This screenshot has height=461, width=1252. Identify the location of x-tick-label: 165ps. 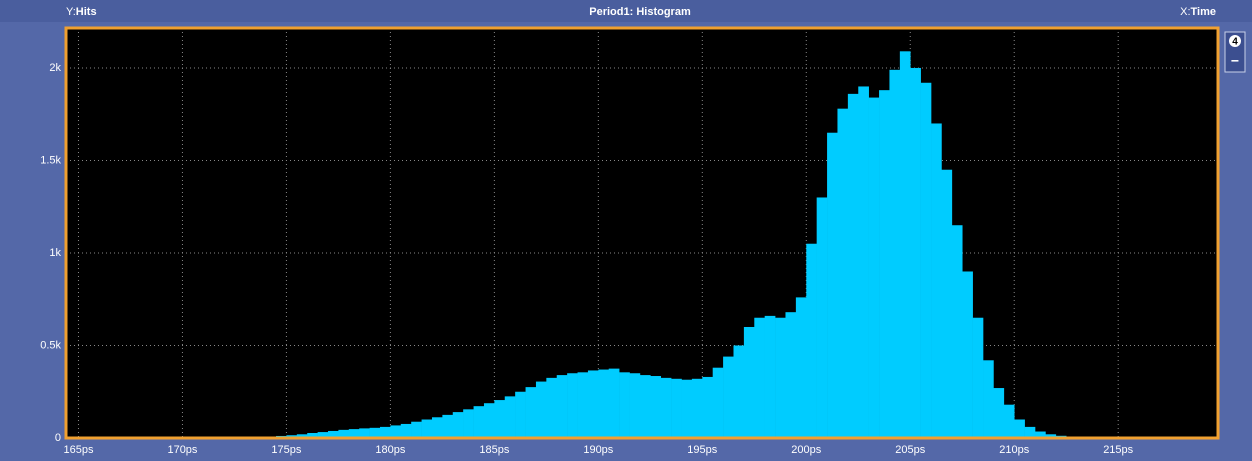
(78, 450).